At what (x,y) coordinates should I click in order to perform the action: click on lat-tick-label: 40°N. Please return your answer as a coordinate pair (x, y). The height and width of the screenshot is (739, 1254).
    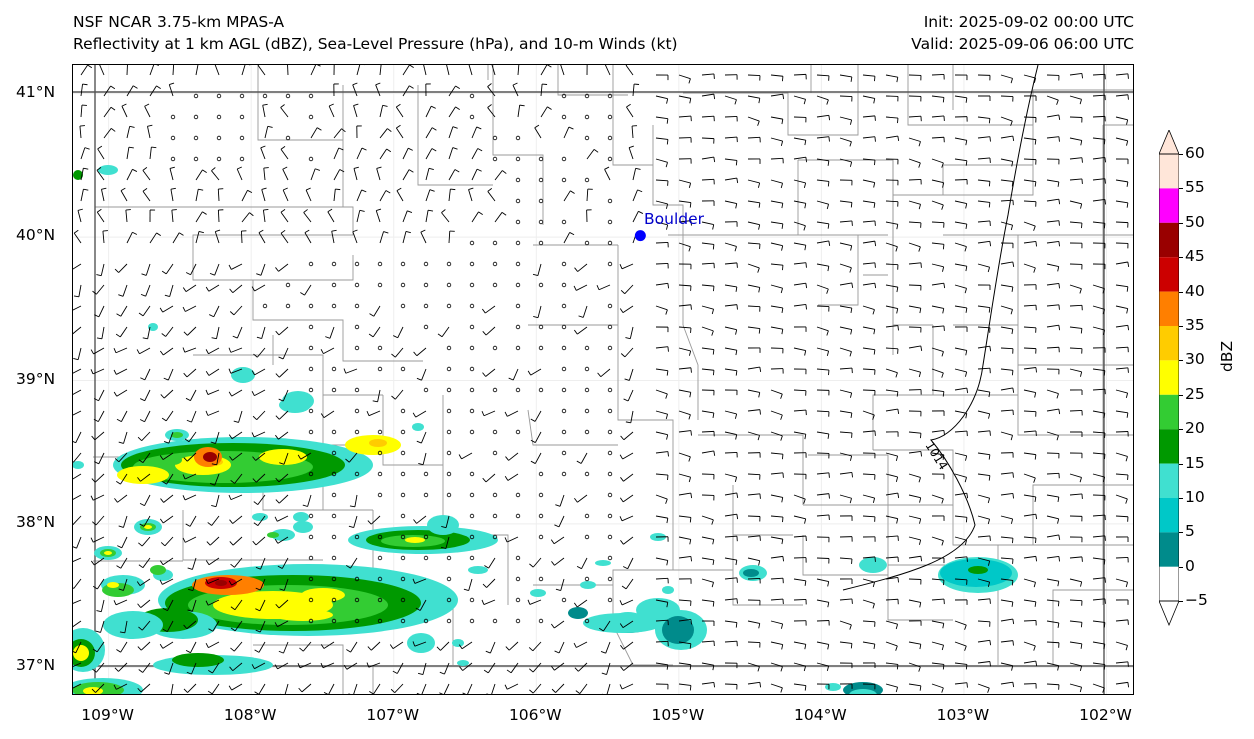
    Looking at the image, I should click on (36, 235).